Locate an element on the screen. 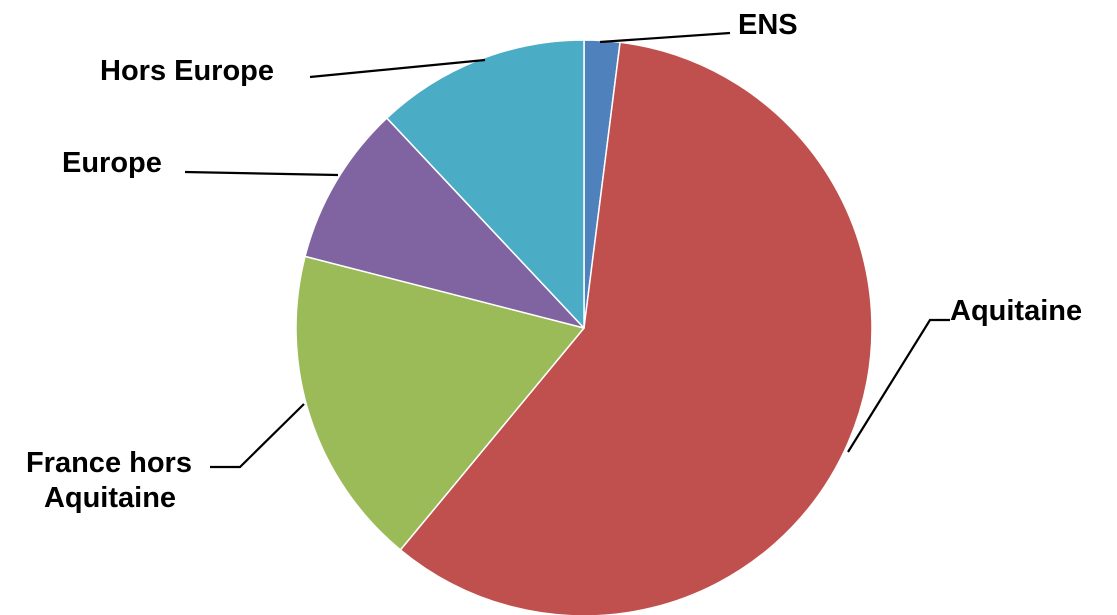 This screenshot has width=1117, height=615. label-hors-europe: Hors Europe is located at coordinates (187, 71).